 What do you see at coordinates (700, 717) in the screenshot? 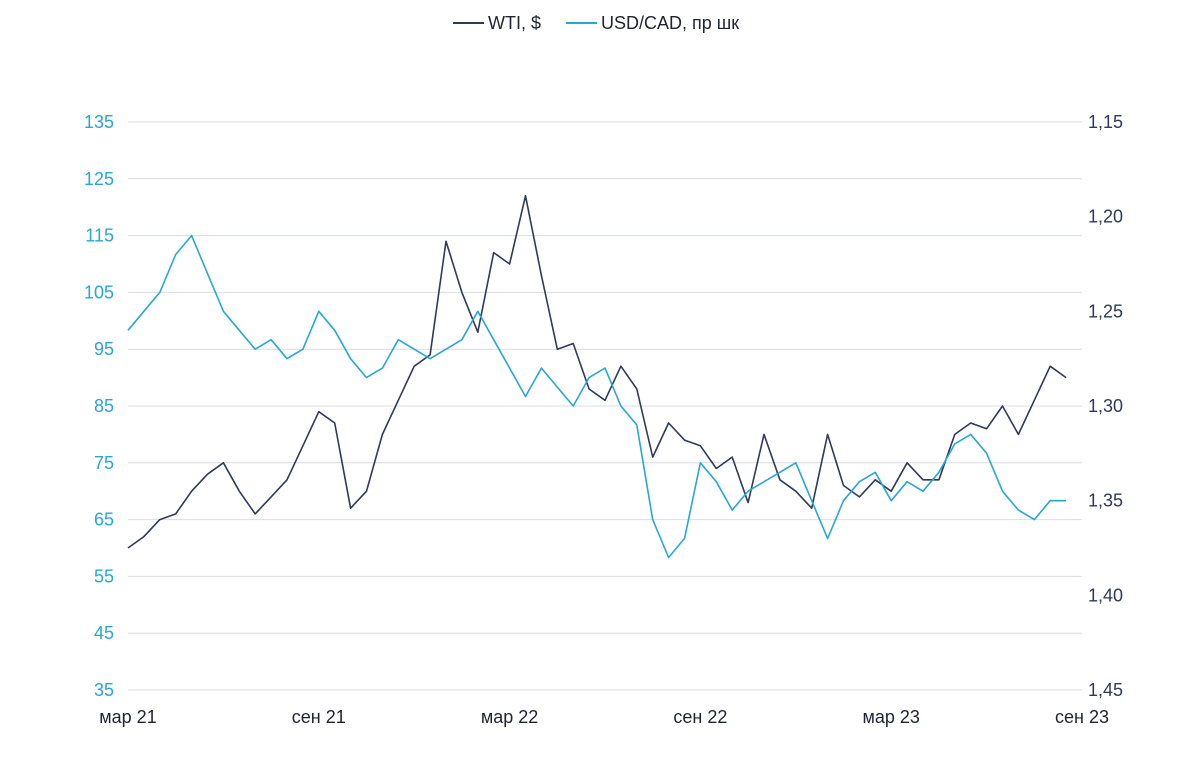
I see `x-axis-tick-label: сен 22` at bounding box center [700, 717].